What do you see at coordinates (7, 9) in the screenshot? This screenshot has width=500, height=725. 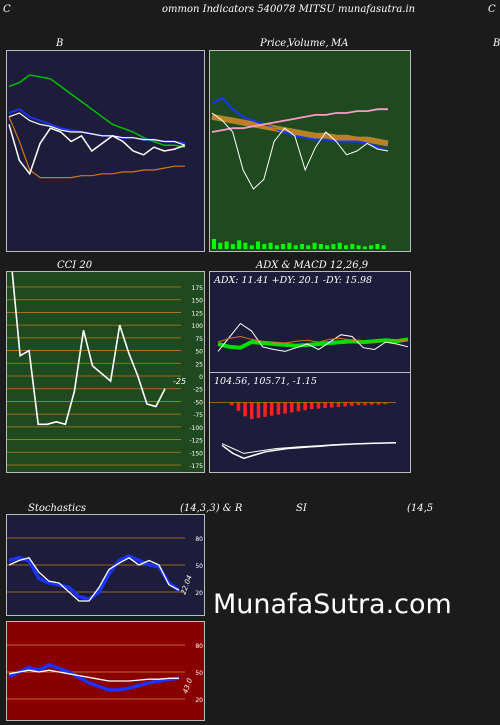 I see `header-left-letter: C` at bounding box center [7, 9].